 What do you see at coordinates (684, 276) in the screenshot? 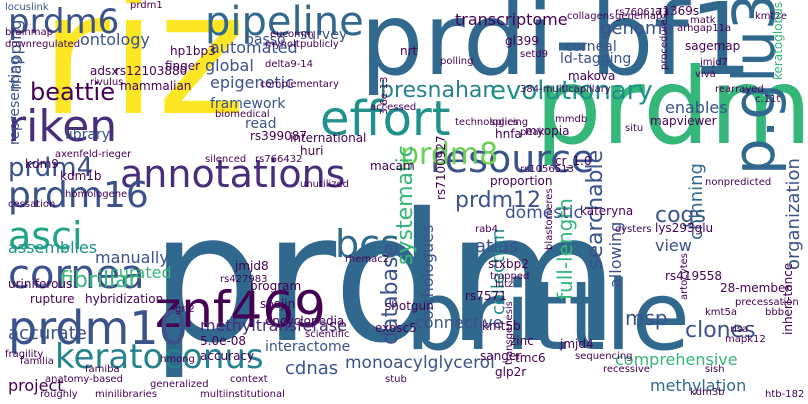
I see `word-artocytes: artocytes` at bounding box center [684, 276].